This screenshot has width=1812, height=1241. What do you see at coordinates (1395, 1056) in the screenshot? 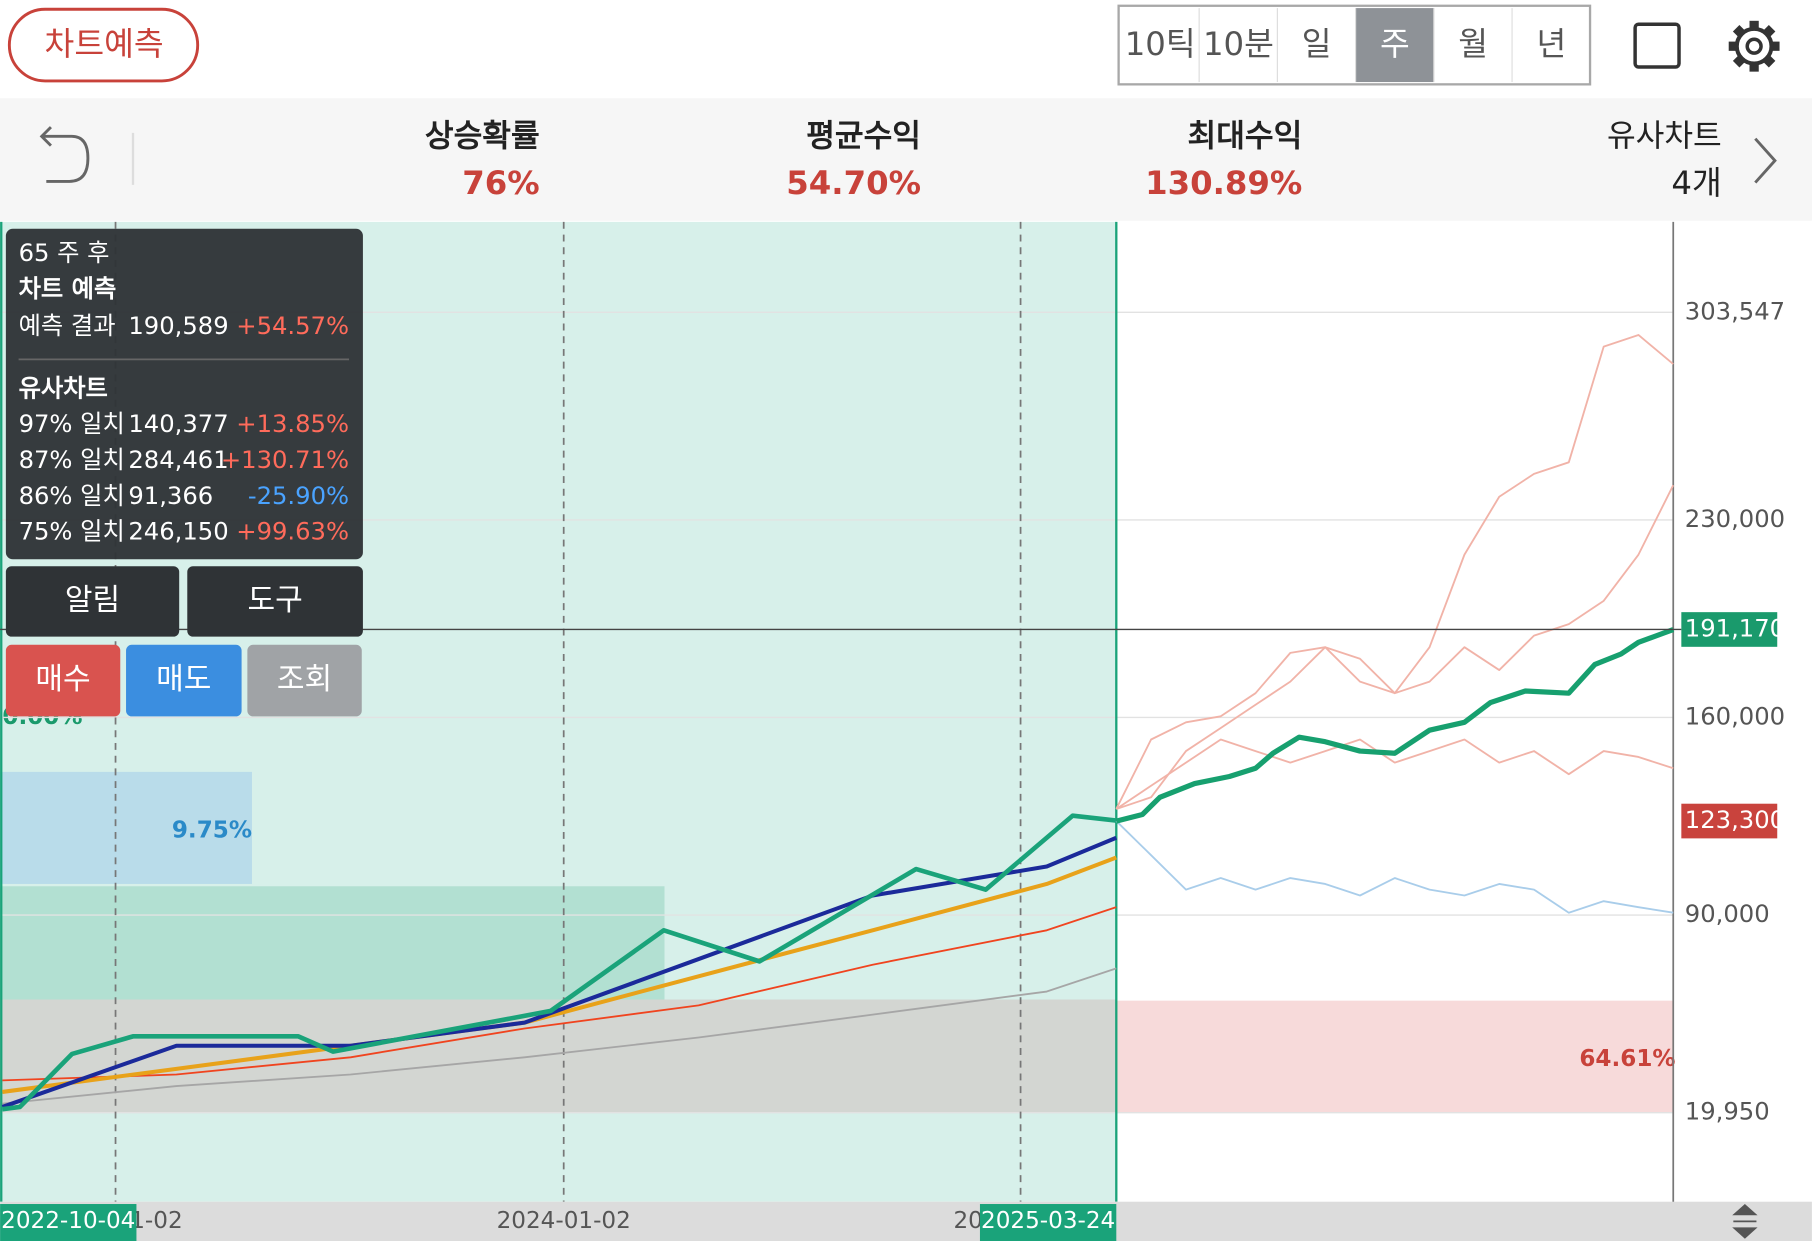
I see `zone-pink` at bounding box center [1395, 1056].